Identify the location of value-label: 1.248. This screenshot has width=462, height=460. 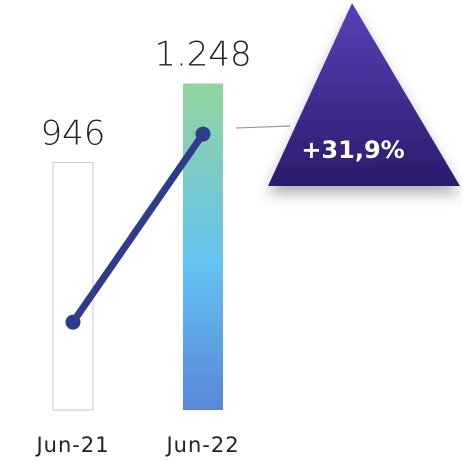
(202, 55).